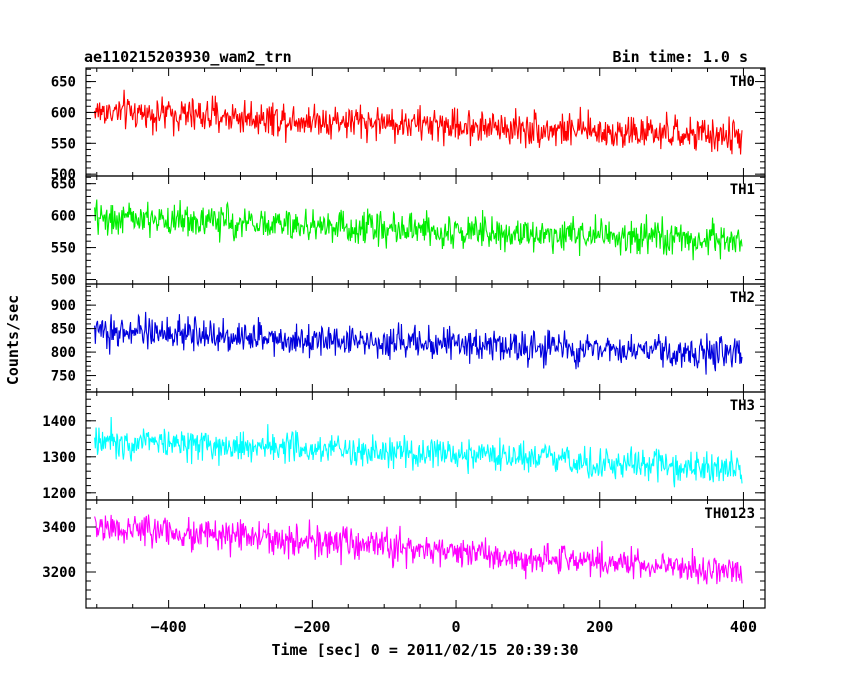 This screenshot has width=850, height=680. I want to click on panel-th3: 1200 1300 1400 TH3, so click(404, 446).